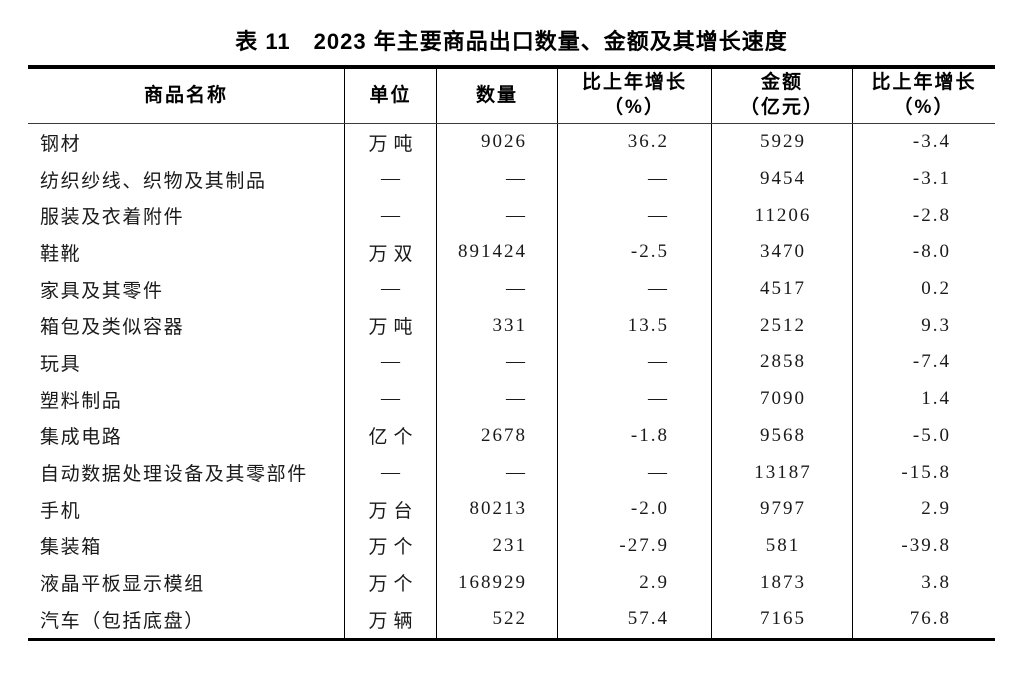 The height and width of the screenshot is (685, 1023). Describe the element at coordinates (782, 436) in the screenshot. I see `cell-amount: 9568` at that location.